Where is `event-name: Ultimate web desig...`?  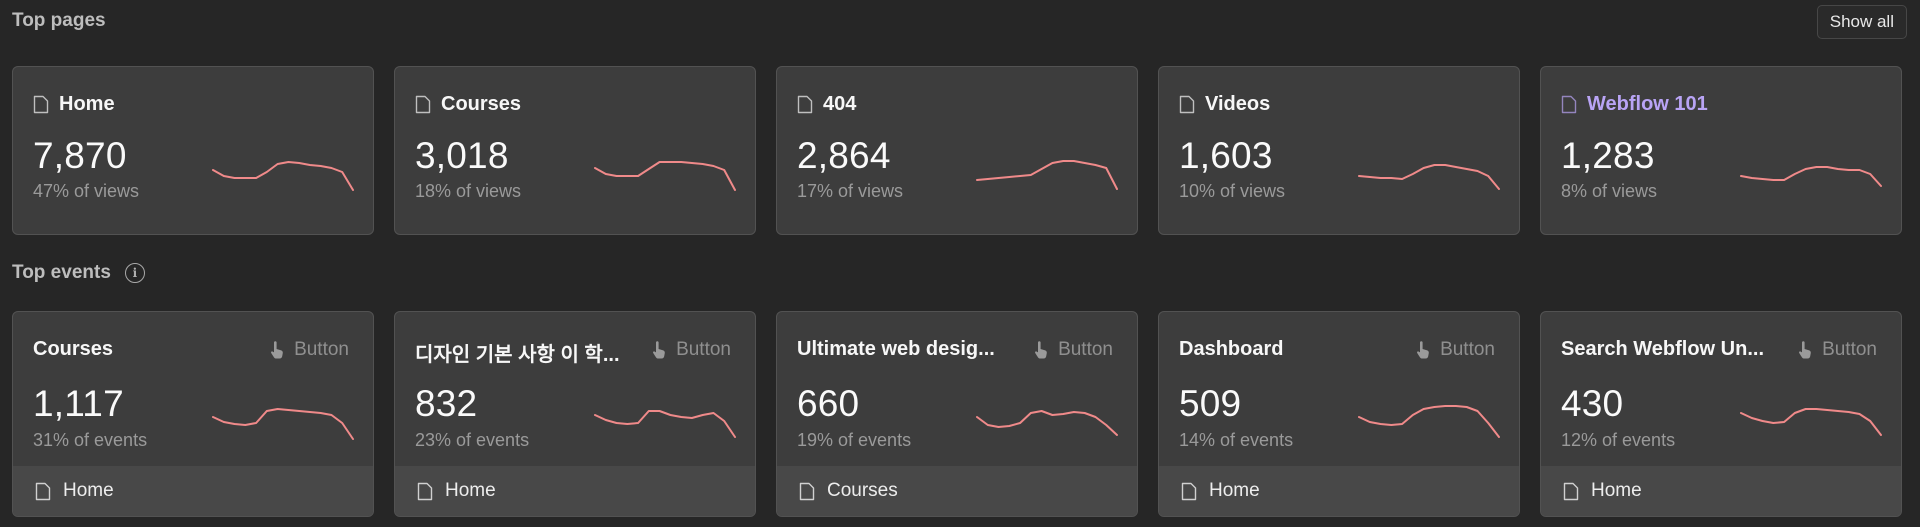 event-name: Ultimate web desig... is located at coordinates (896, 349).